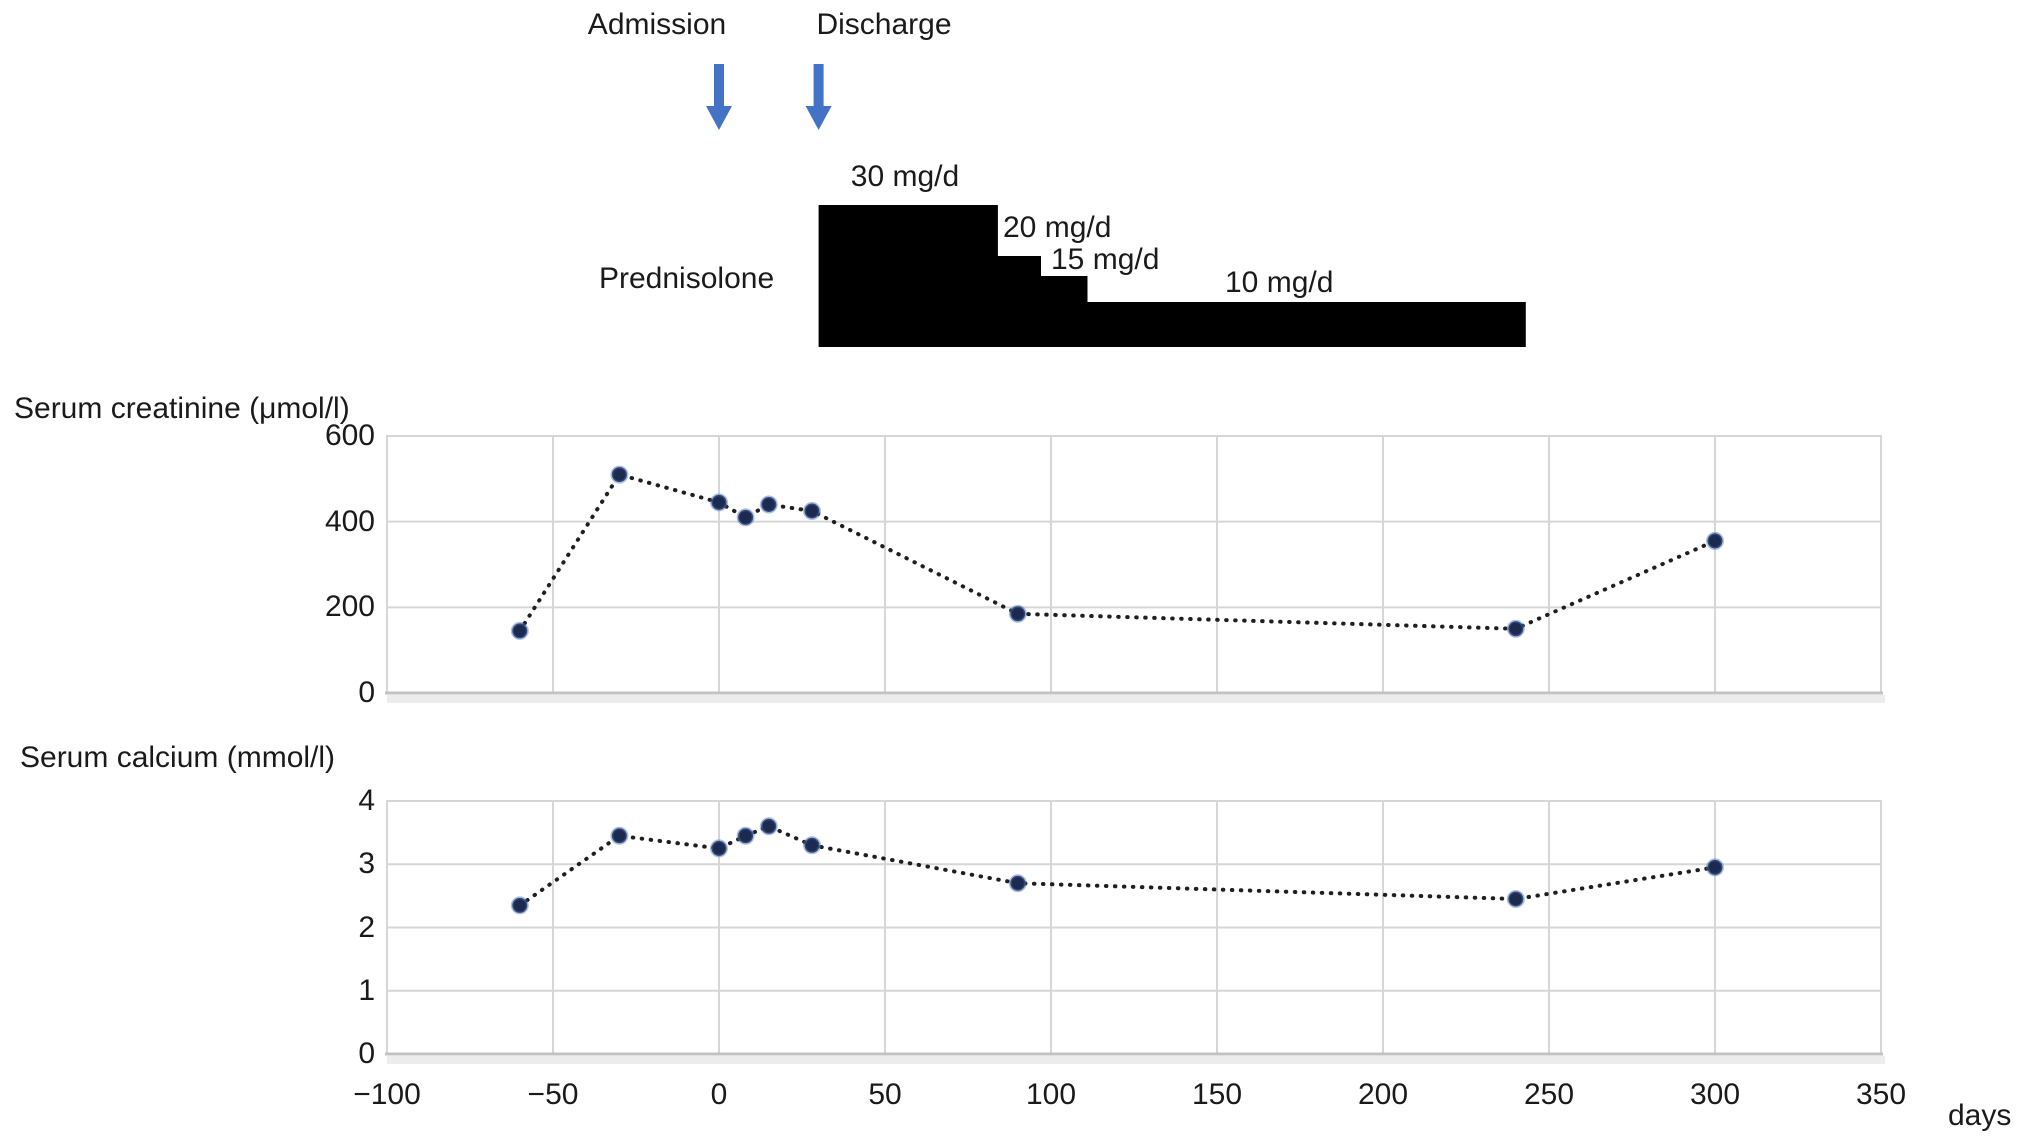 The width and height of the screenshot is (2032, 1145). I want to click on x-tick-label: 150, so click(1217, 1094).